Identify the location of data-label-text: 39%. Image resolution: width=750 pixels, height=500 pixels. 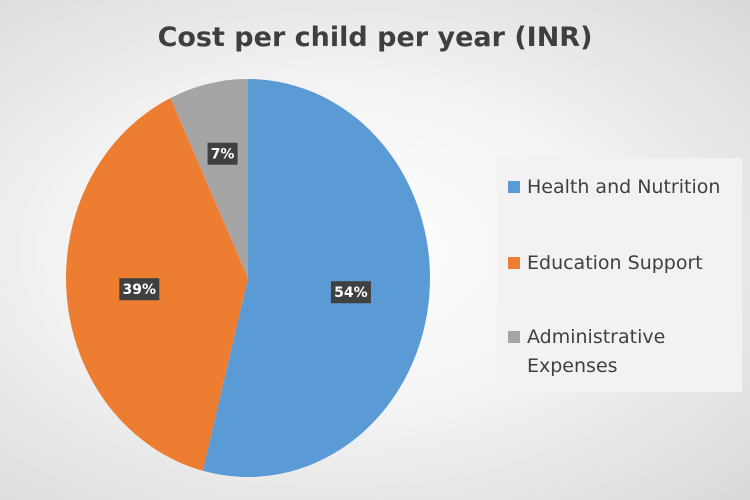
(140, 290).